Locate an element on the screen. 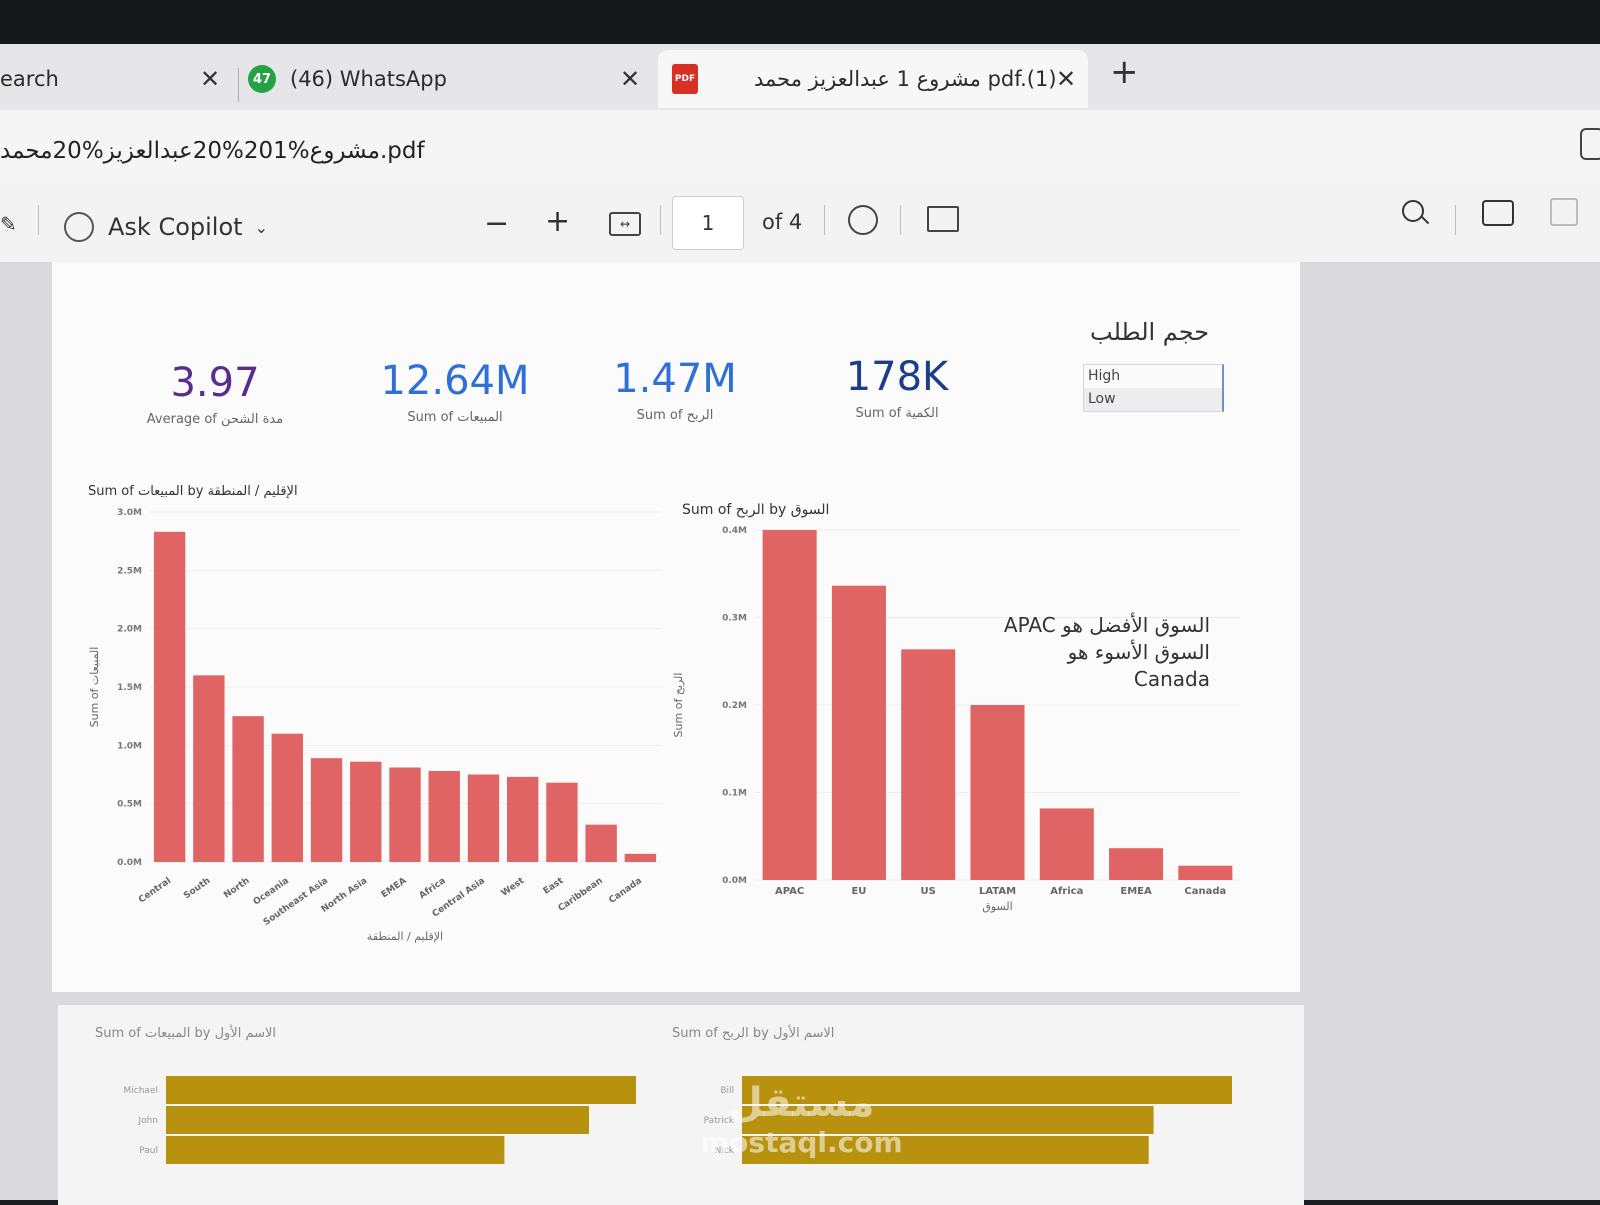  zoom-in-button: + is located at coordinates (558, 221).